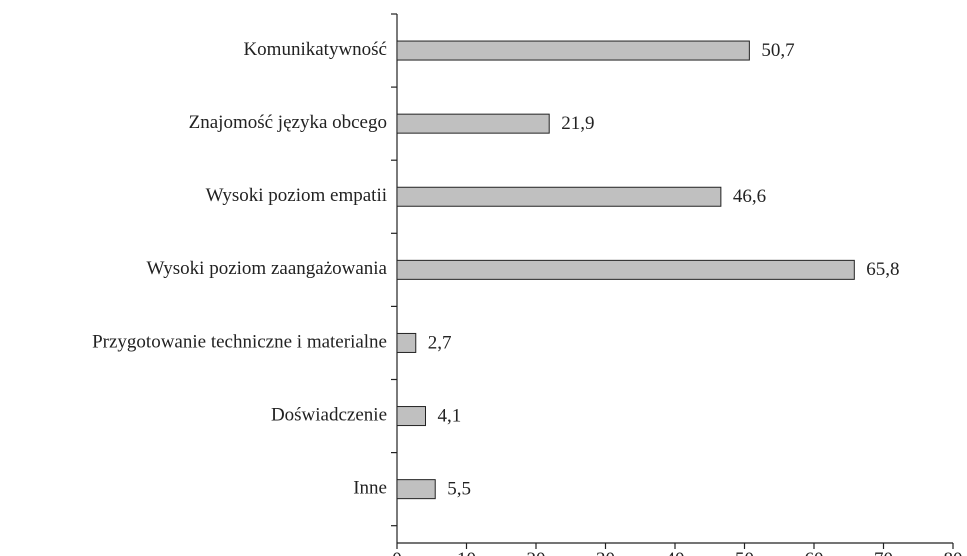  What do you see at coordinates (315, 49) in the screenshot?
I see `y-tick-label: Komunikatywność` at bounding box center [315, 49].